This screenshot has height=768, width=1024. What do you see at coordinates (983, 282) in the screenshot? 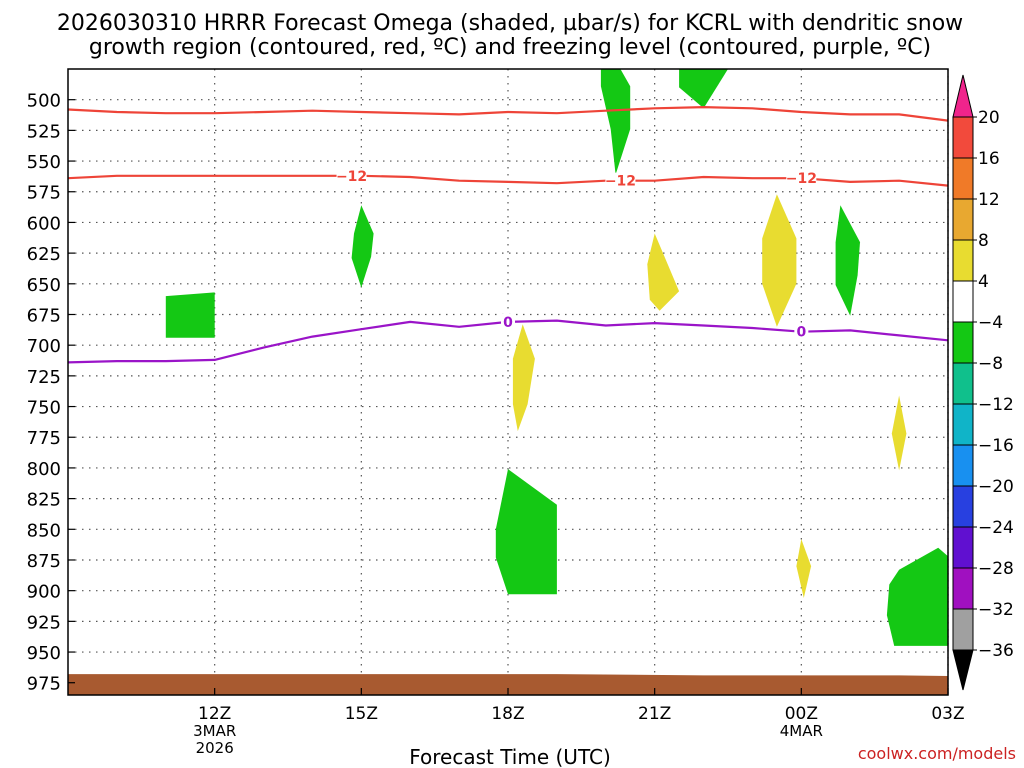
I see `colorbar-label: 4` at bounding box center [983, 282].